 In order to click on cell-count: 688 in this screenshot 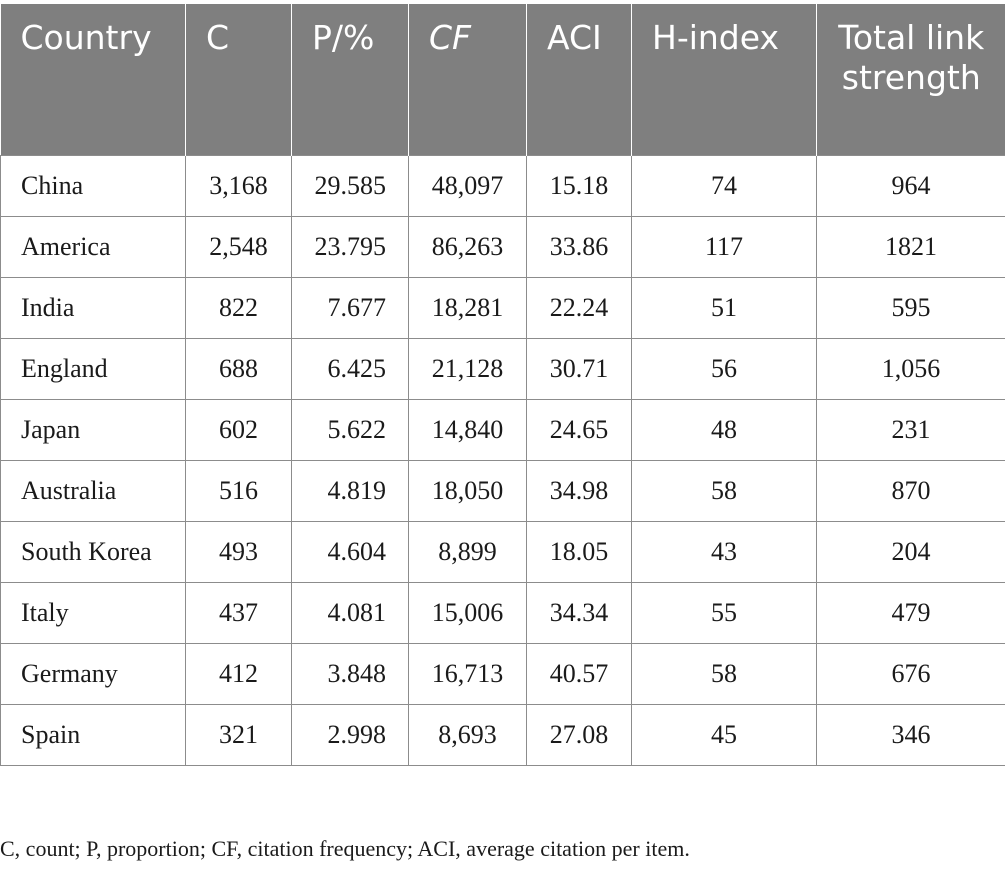, I will do `click(238, 368)`.